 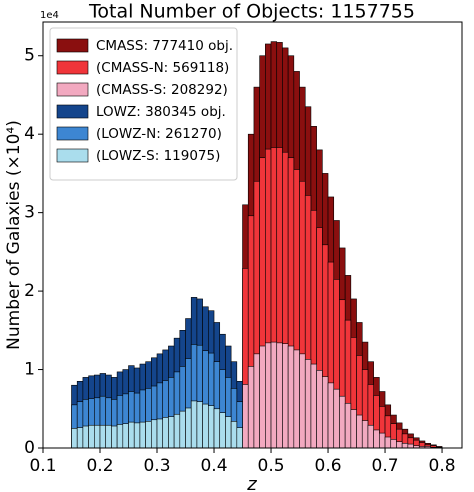 I want to click on x-axis-label: z, so click(x=251, y=483).